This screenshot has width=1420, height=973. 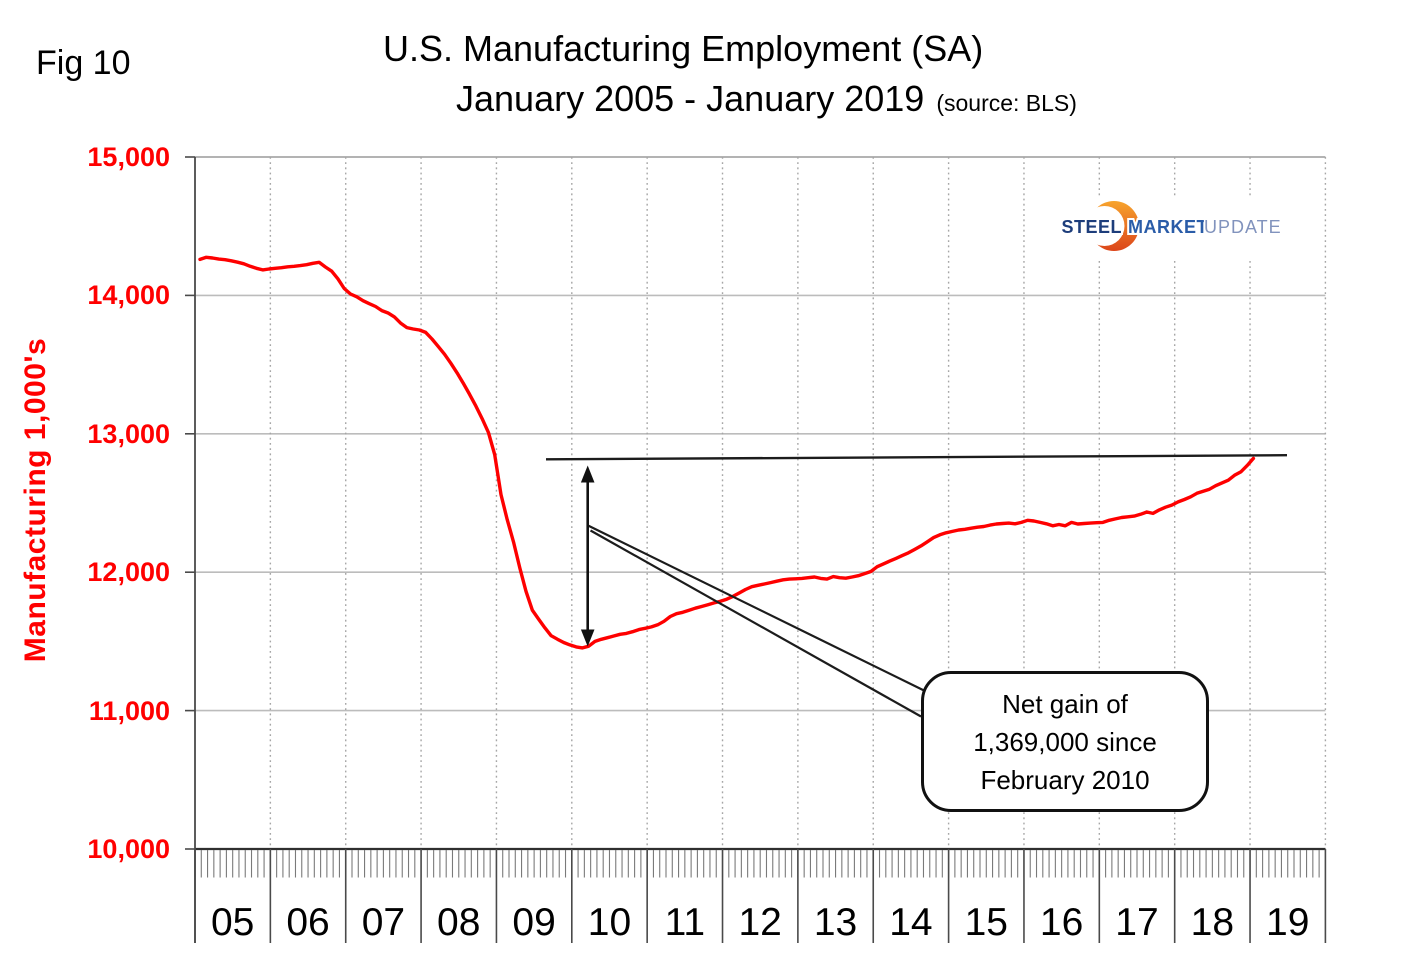 I want to click on callout-line-2: 1,369,000 since, so click(x=1065, y=741).